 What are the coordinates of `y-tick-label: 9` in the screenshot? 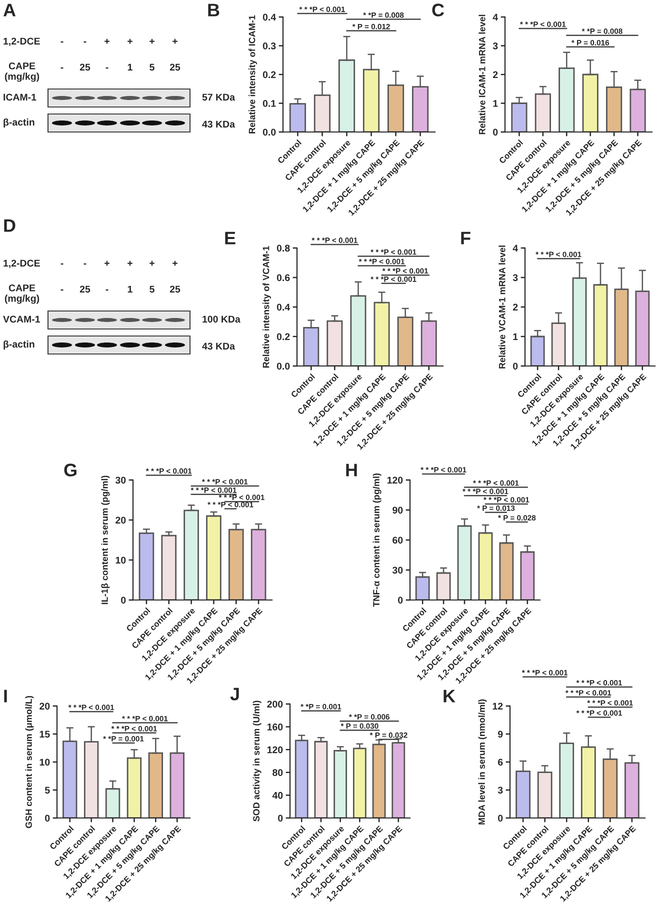 It's located at (500, 734).